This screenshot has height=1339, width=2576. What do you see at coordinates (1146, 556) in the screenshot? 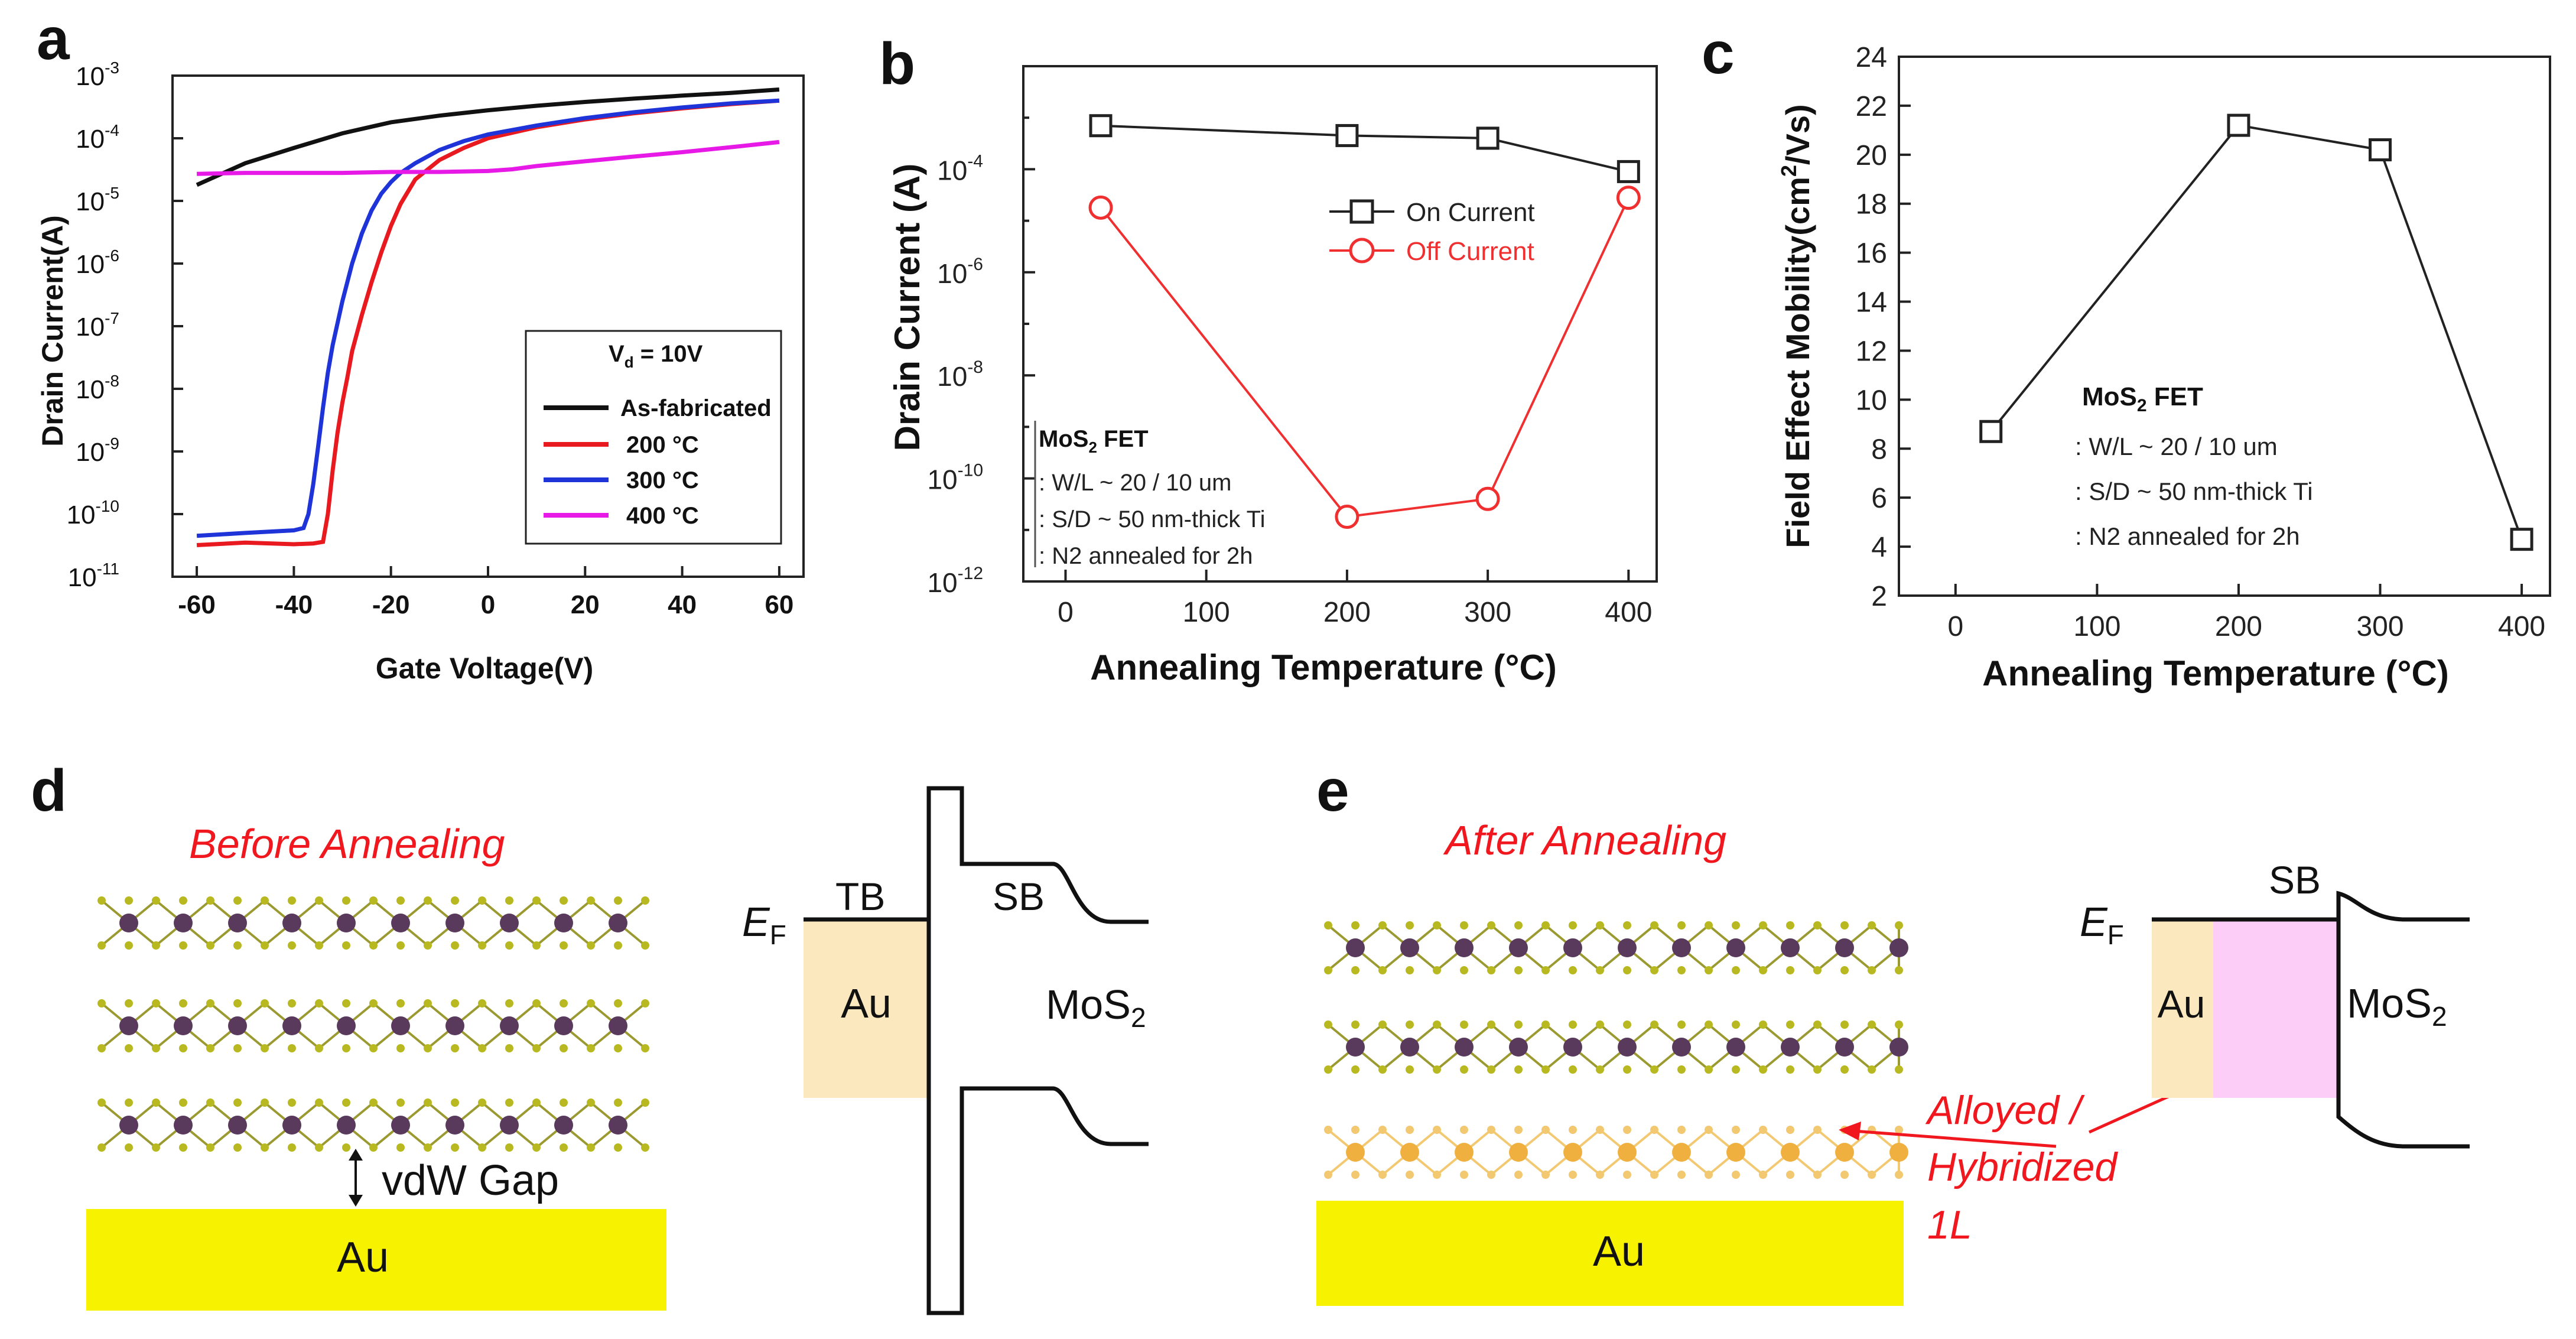
I see `annotation-line-b-3: : N2 annealed for 2h` at bounding box center [1146, 556].